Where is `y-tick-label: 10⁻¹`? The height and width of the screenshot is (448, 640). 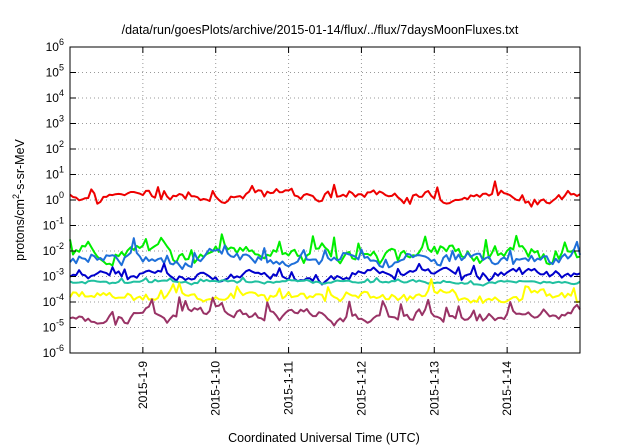
y-tick-label: 10⁻¹ is located at coordinates (53, 224).